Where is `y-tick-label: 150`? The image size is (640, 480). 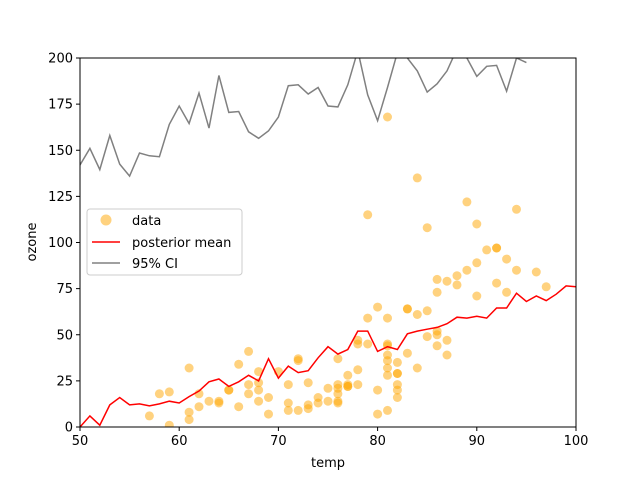
y-tick-label: 150 is located at coordinates (60, 151).